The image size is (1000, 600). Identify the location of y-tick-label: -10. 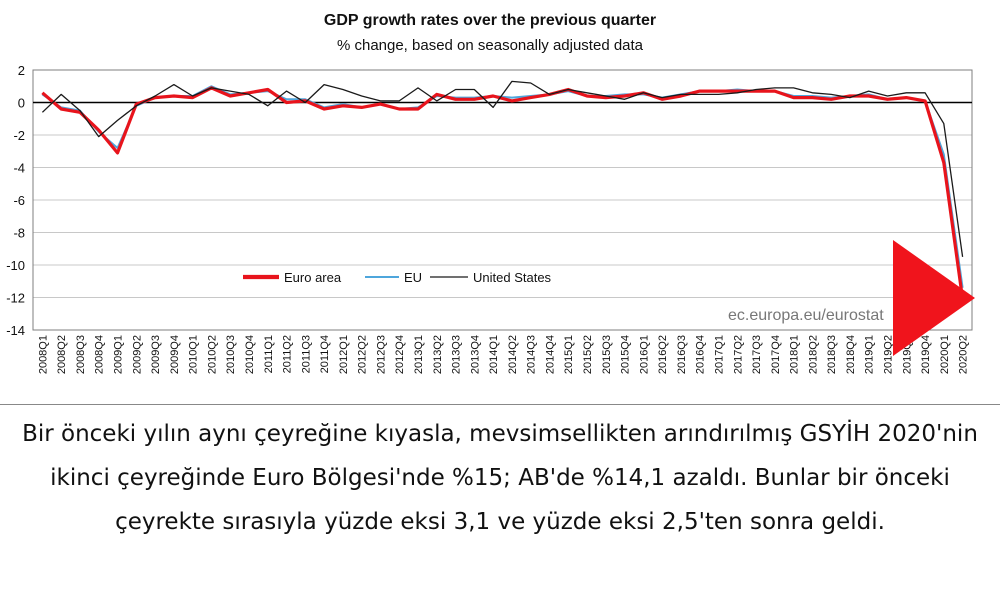
(15, 265).